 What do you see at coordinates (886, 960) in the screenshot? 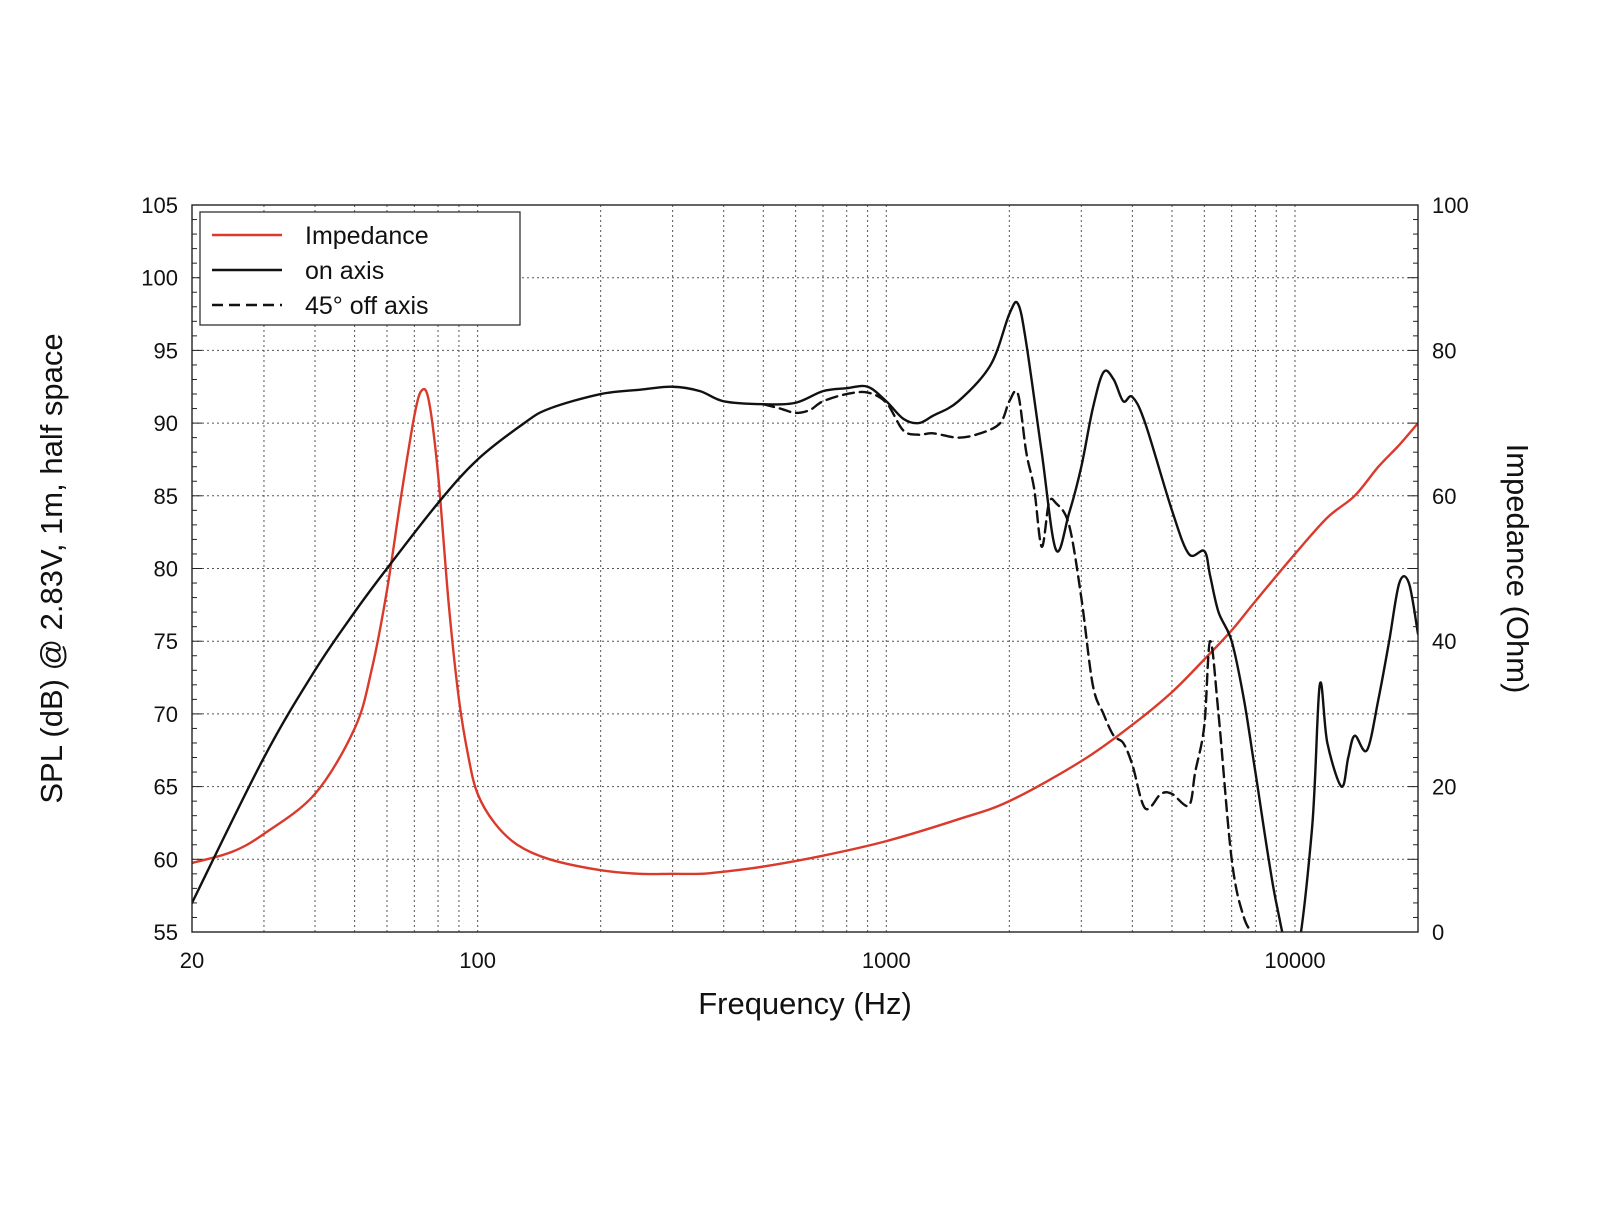
I see `x-tick-label: 1000` at bounding box center [886, 960].